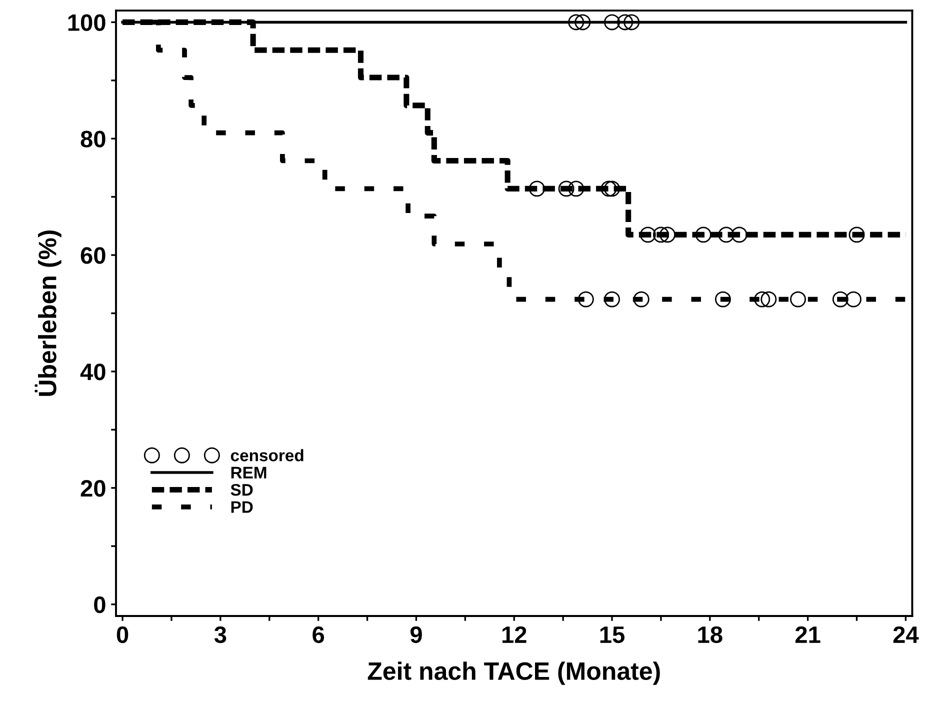 The width and height of the screenshot is (928, 704). Describe the element at coordinates (612, 635) in the screenshot. I see `x-tick-label: 15` at that location.